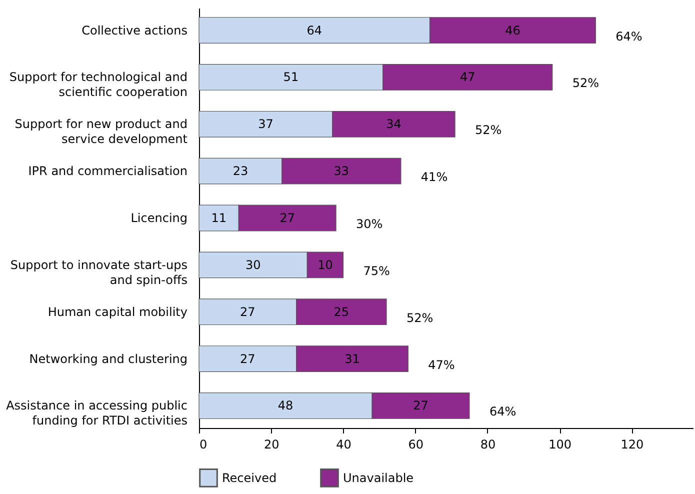  What do you see at coordinates (266, 124) in the screenshot?
I see `data-label: 37` at bounding box center [266, 124].